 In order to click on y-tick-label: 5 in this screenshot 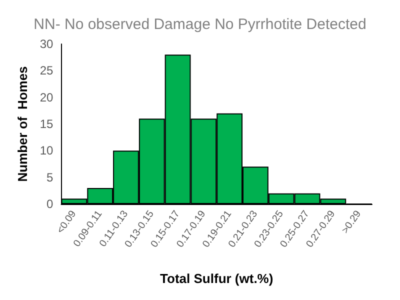, I will do `click(50, 177)`.